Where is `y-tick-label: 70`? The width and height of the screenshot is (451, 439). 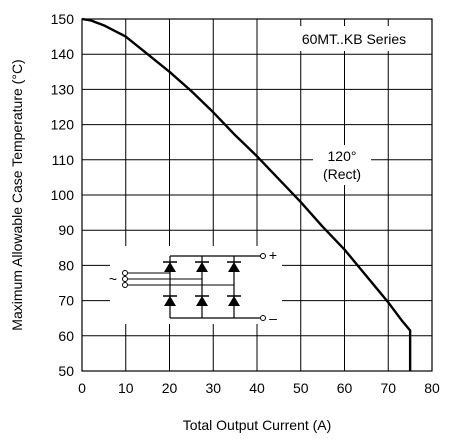
y-tick-label: 70 is located at coordinates (66, 301).